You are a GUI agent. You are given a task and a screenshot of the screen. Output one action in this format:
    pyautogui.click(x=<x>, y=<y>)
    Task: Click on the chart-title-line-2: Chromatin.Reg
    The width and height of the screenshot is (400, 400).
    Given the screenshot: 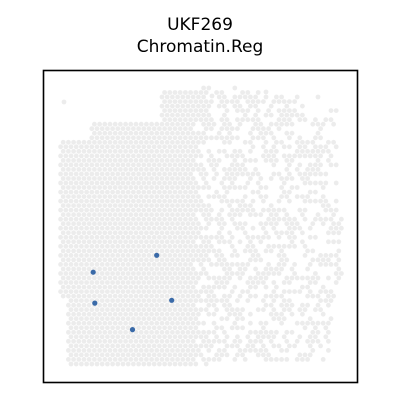 What is the action you would take?
    pyautogui.click(x=200, y=47)
    